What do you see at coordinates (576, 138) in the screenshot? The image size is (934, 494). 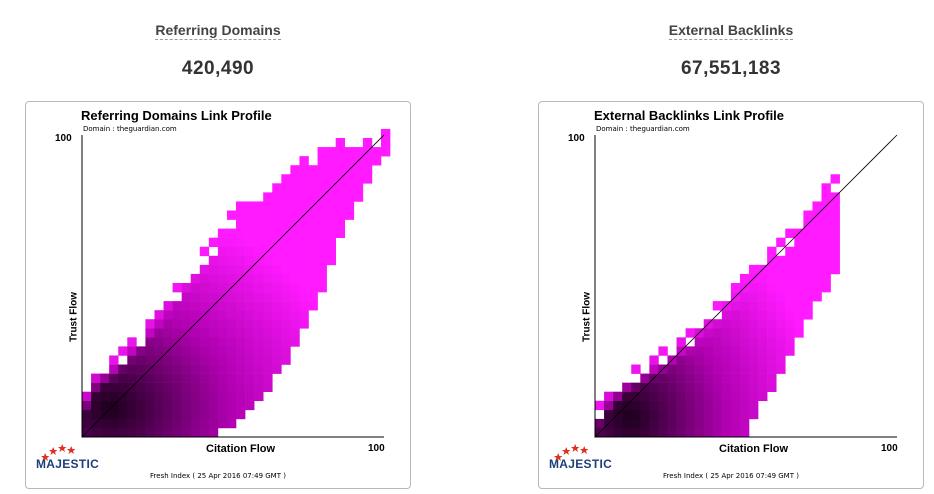 I see `y-max-tick: 100` at bounding box center [576, 138].